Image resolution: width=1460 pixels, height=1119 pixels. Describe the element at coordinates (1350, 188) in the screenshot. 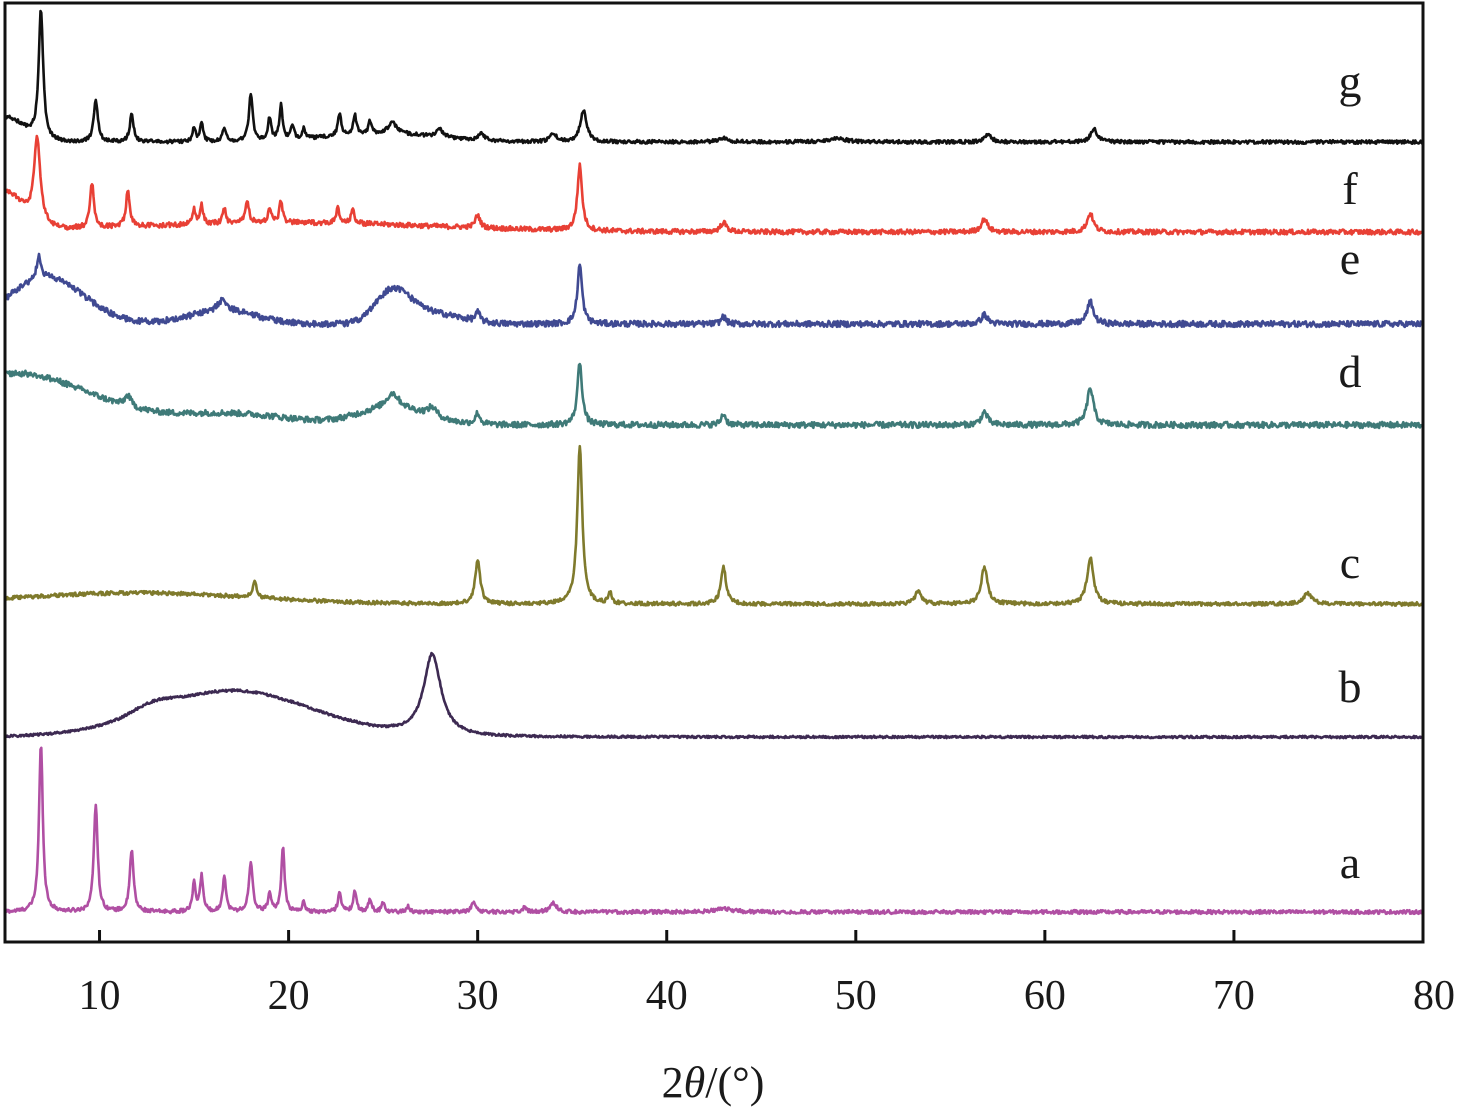

I see `series-label-f: f` at that location.